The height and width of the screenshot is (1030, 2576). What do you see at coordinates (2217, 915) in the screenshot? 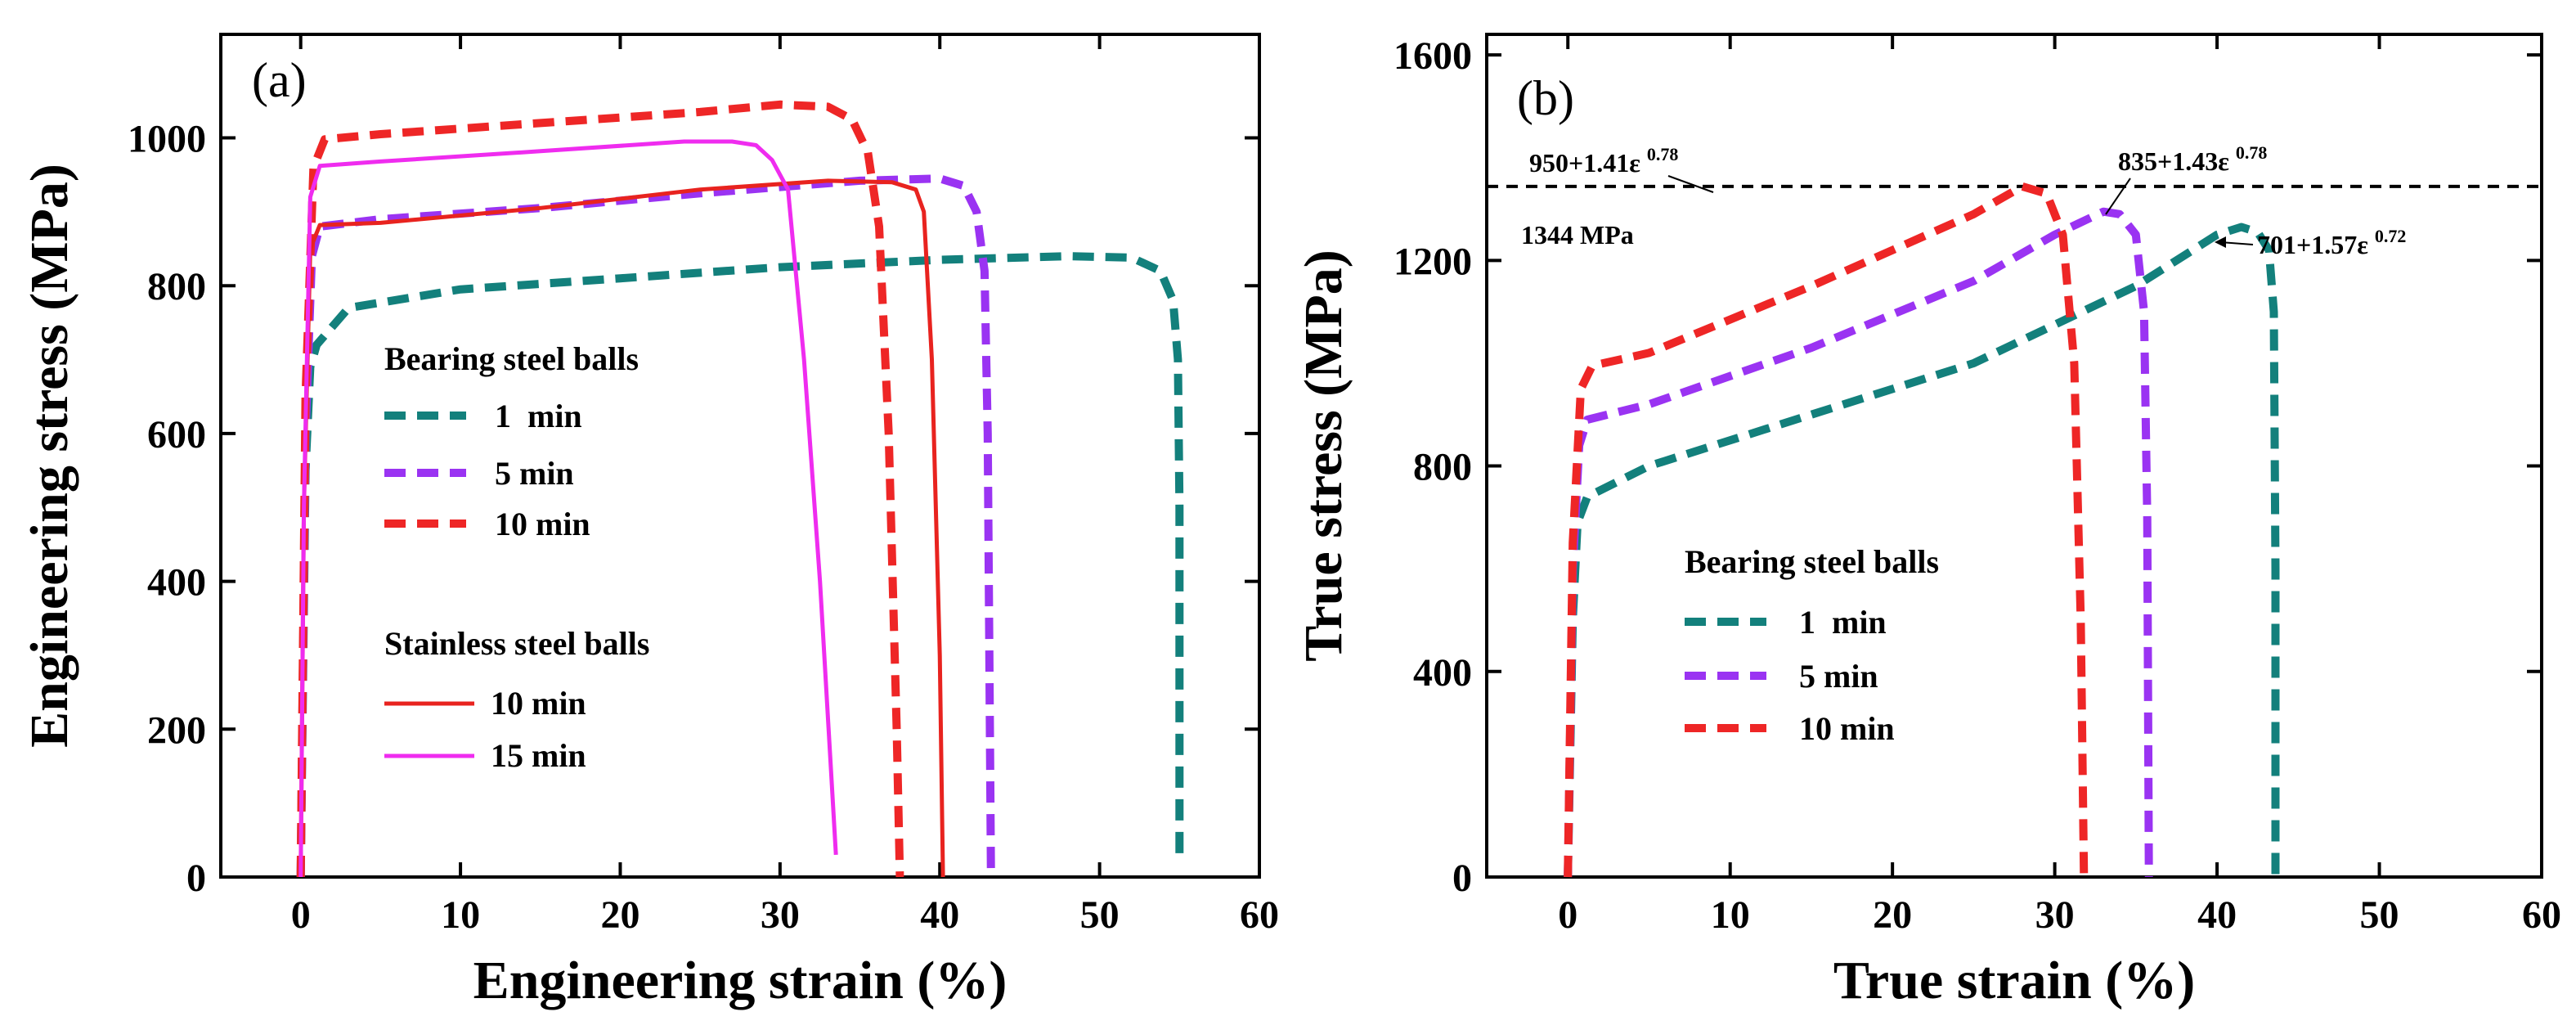
I see `panel-b-x-tick-label: 40` at bounding box center [2217, 915].